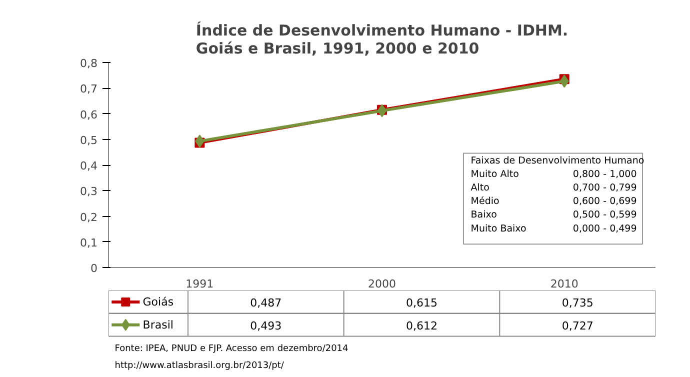 The width and height of the screenshot is (690, 377). Describe the element at coordinates (382, 40) in the screenshot. I see `chart-title: Índice de Desenvolvimento Humano - IDHM. Goiás e Brasil, 1991, 2000 e 2010` at that location.